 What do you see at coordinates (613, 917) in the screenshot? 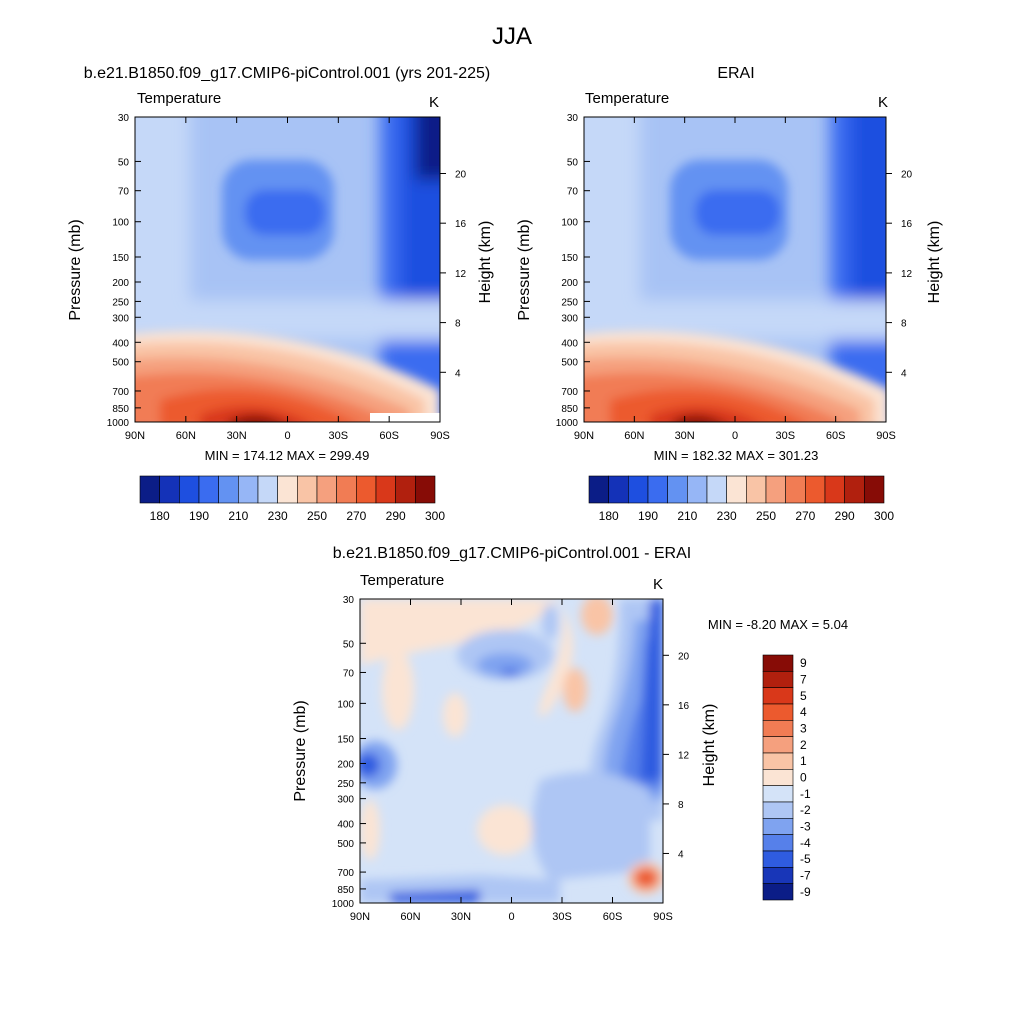
I see `panel-diff-xtick-label: 60S` at bounding box center [613, 917].